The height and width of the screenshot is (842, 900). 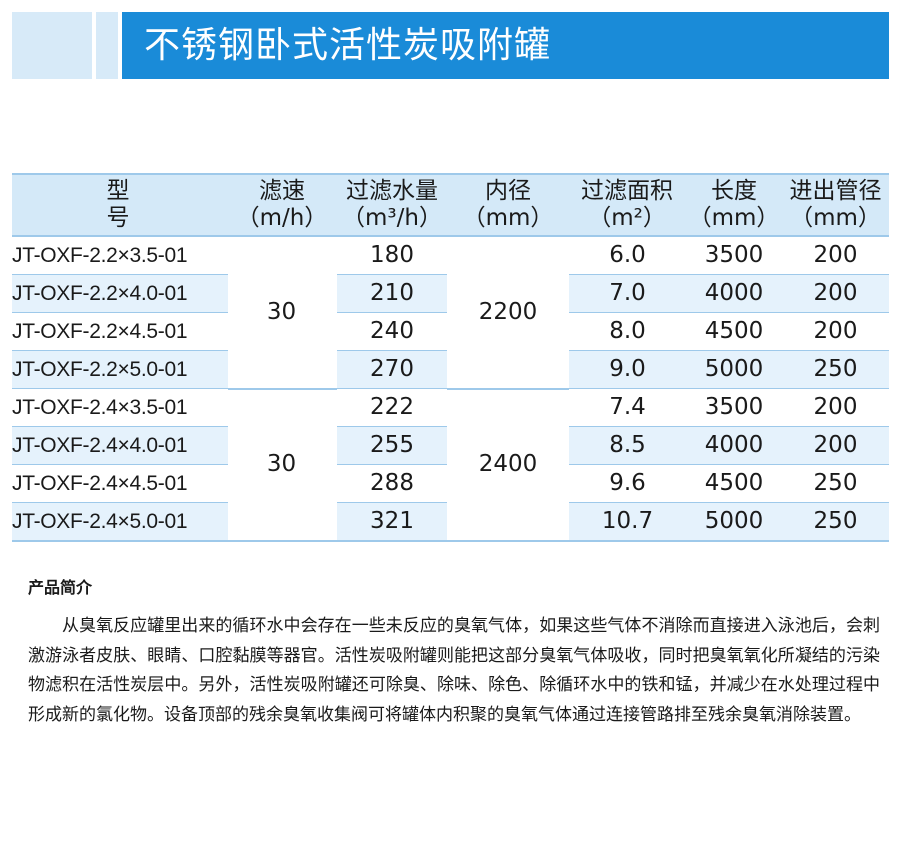 What do you see at coordinates (120, 483) in the screenshot?
I see `cell-model: JT-OXF-2.4×4.5-01` at bounding box center [120, 483].